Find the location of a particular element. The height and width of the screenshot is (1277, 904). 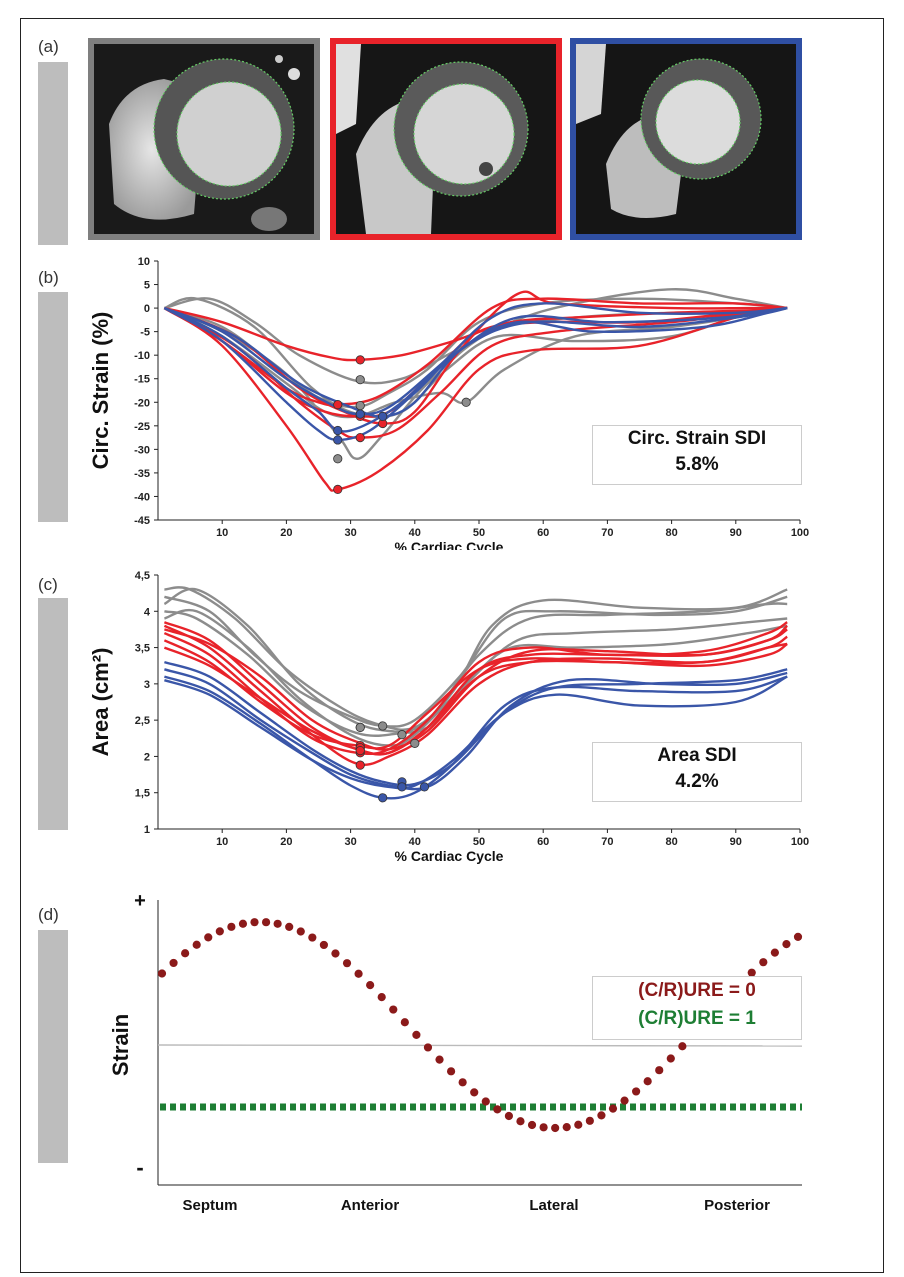

reference-line is located at coordinates (480, 1045).